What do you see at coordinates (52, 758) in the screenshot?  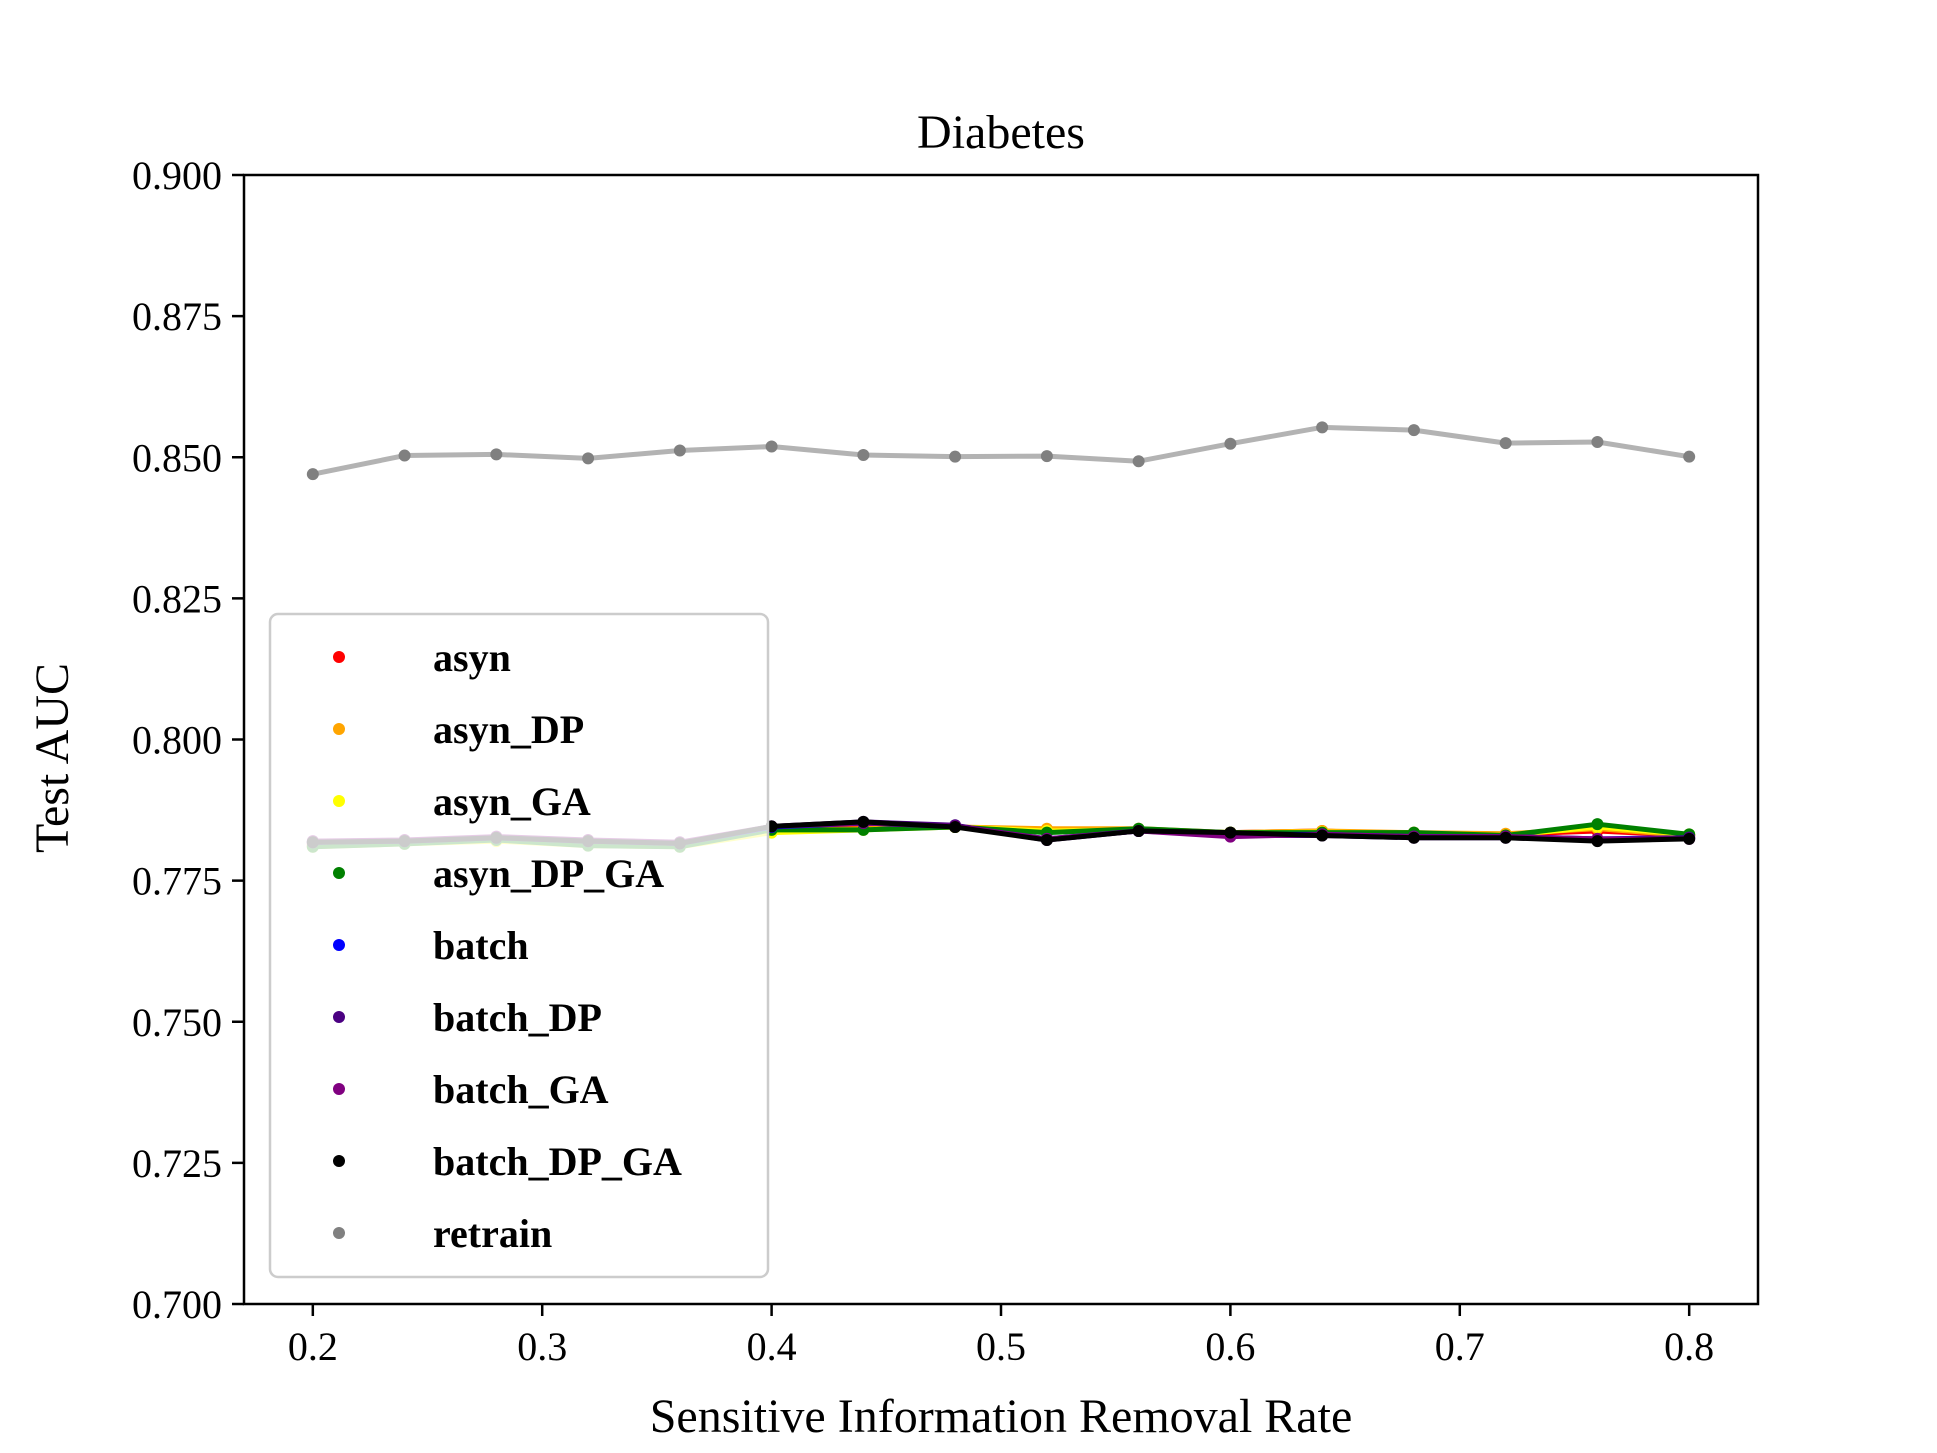 I see `y-axis-title: Test AUC` at bounding box center [52, 758].